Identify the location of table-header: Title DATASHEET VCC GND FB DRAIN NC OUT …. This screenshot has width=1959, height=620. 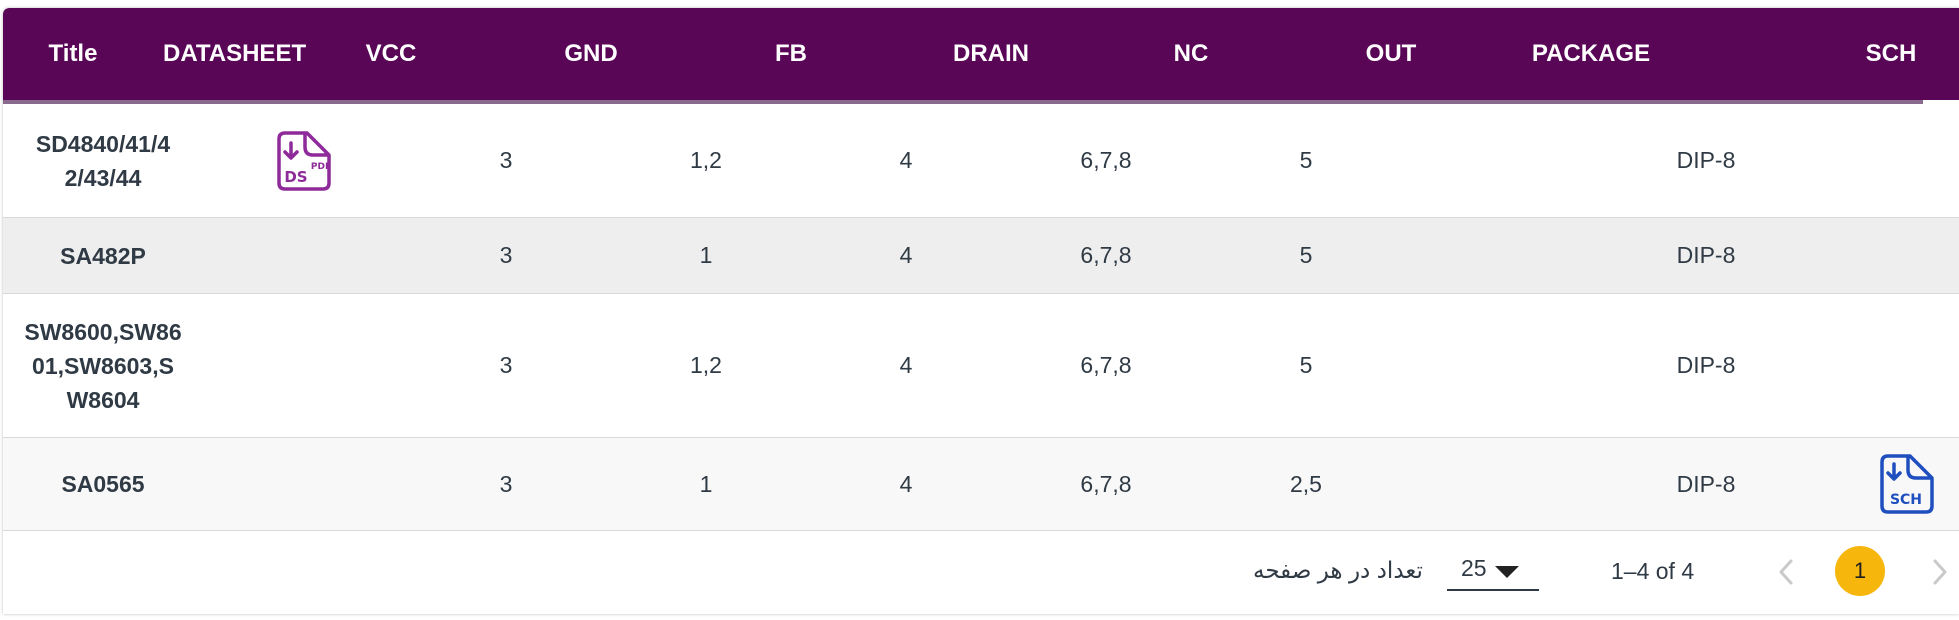
(981, 54).